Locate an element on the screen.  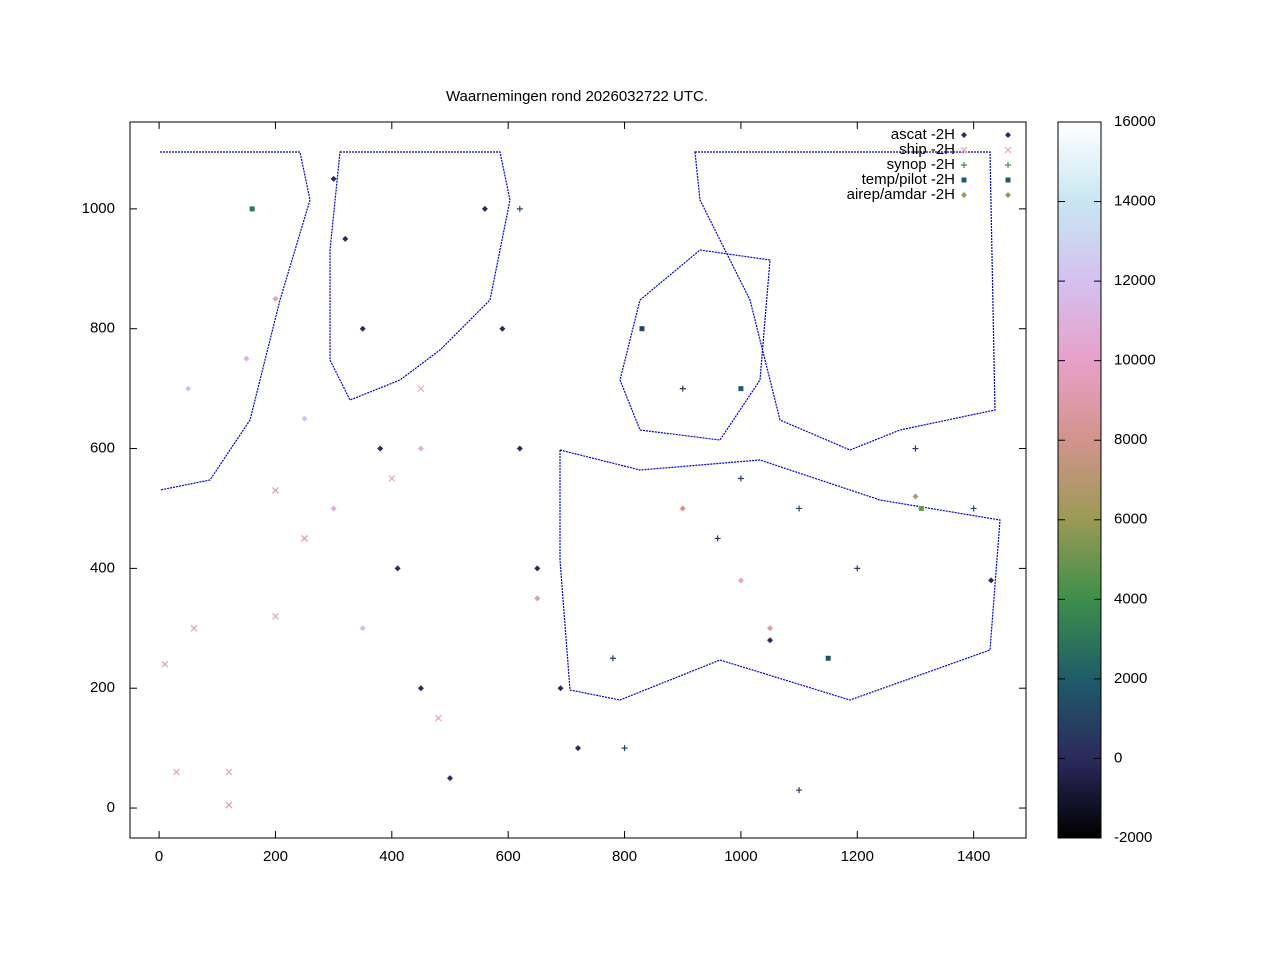
x-tick-label: 0 is located at coordinates (159, 856).